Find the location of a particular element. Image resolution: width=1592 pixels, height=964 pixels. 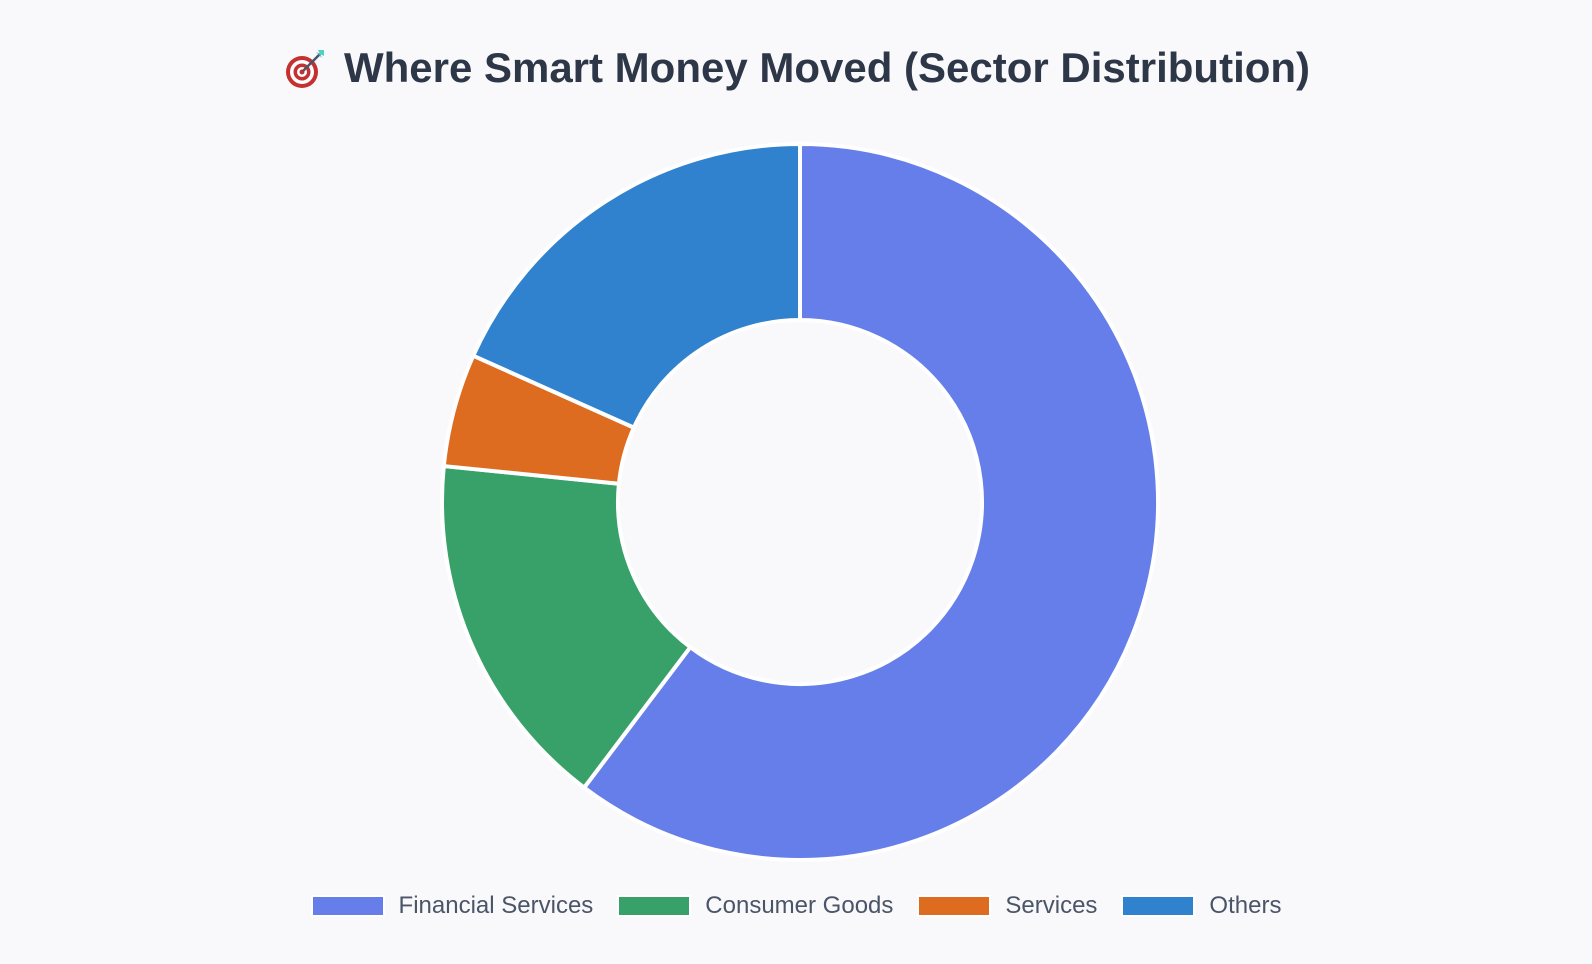

legend-label: Services is located at coordinates (1051, 905).